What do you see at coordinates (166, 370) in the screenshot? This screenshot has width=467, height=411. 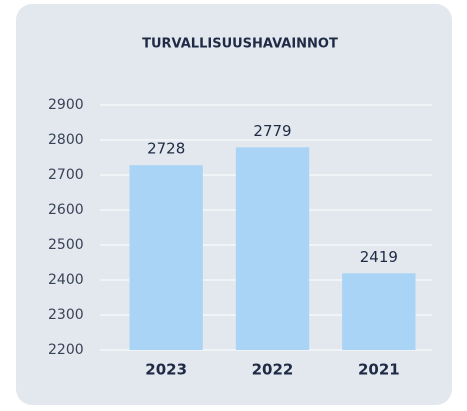 I see `x-tick-label: 2023` at bounding box center [166, 370].